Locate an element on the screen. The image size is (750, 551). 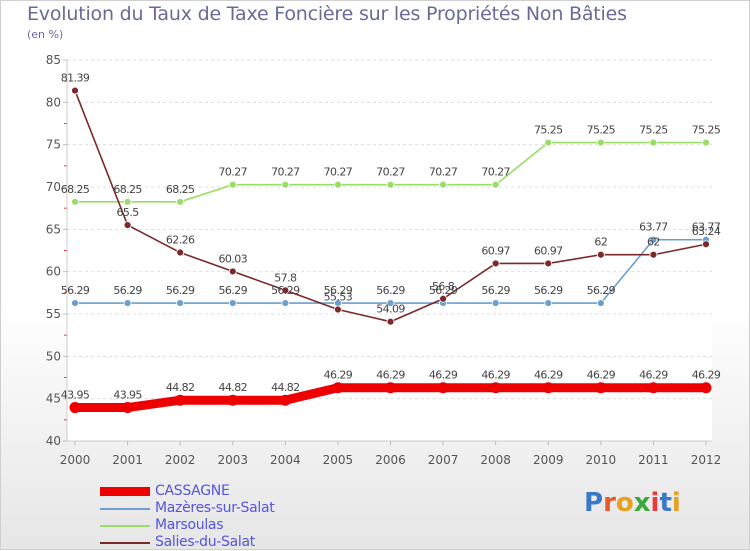
legend-label: CASSAGNE is located at coordinates (192, 491).